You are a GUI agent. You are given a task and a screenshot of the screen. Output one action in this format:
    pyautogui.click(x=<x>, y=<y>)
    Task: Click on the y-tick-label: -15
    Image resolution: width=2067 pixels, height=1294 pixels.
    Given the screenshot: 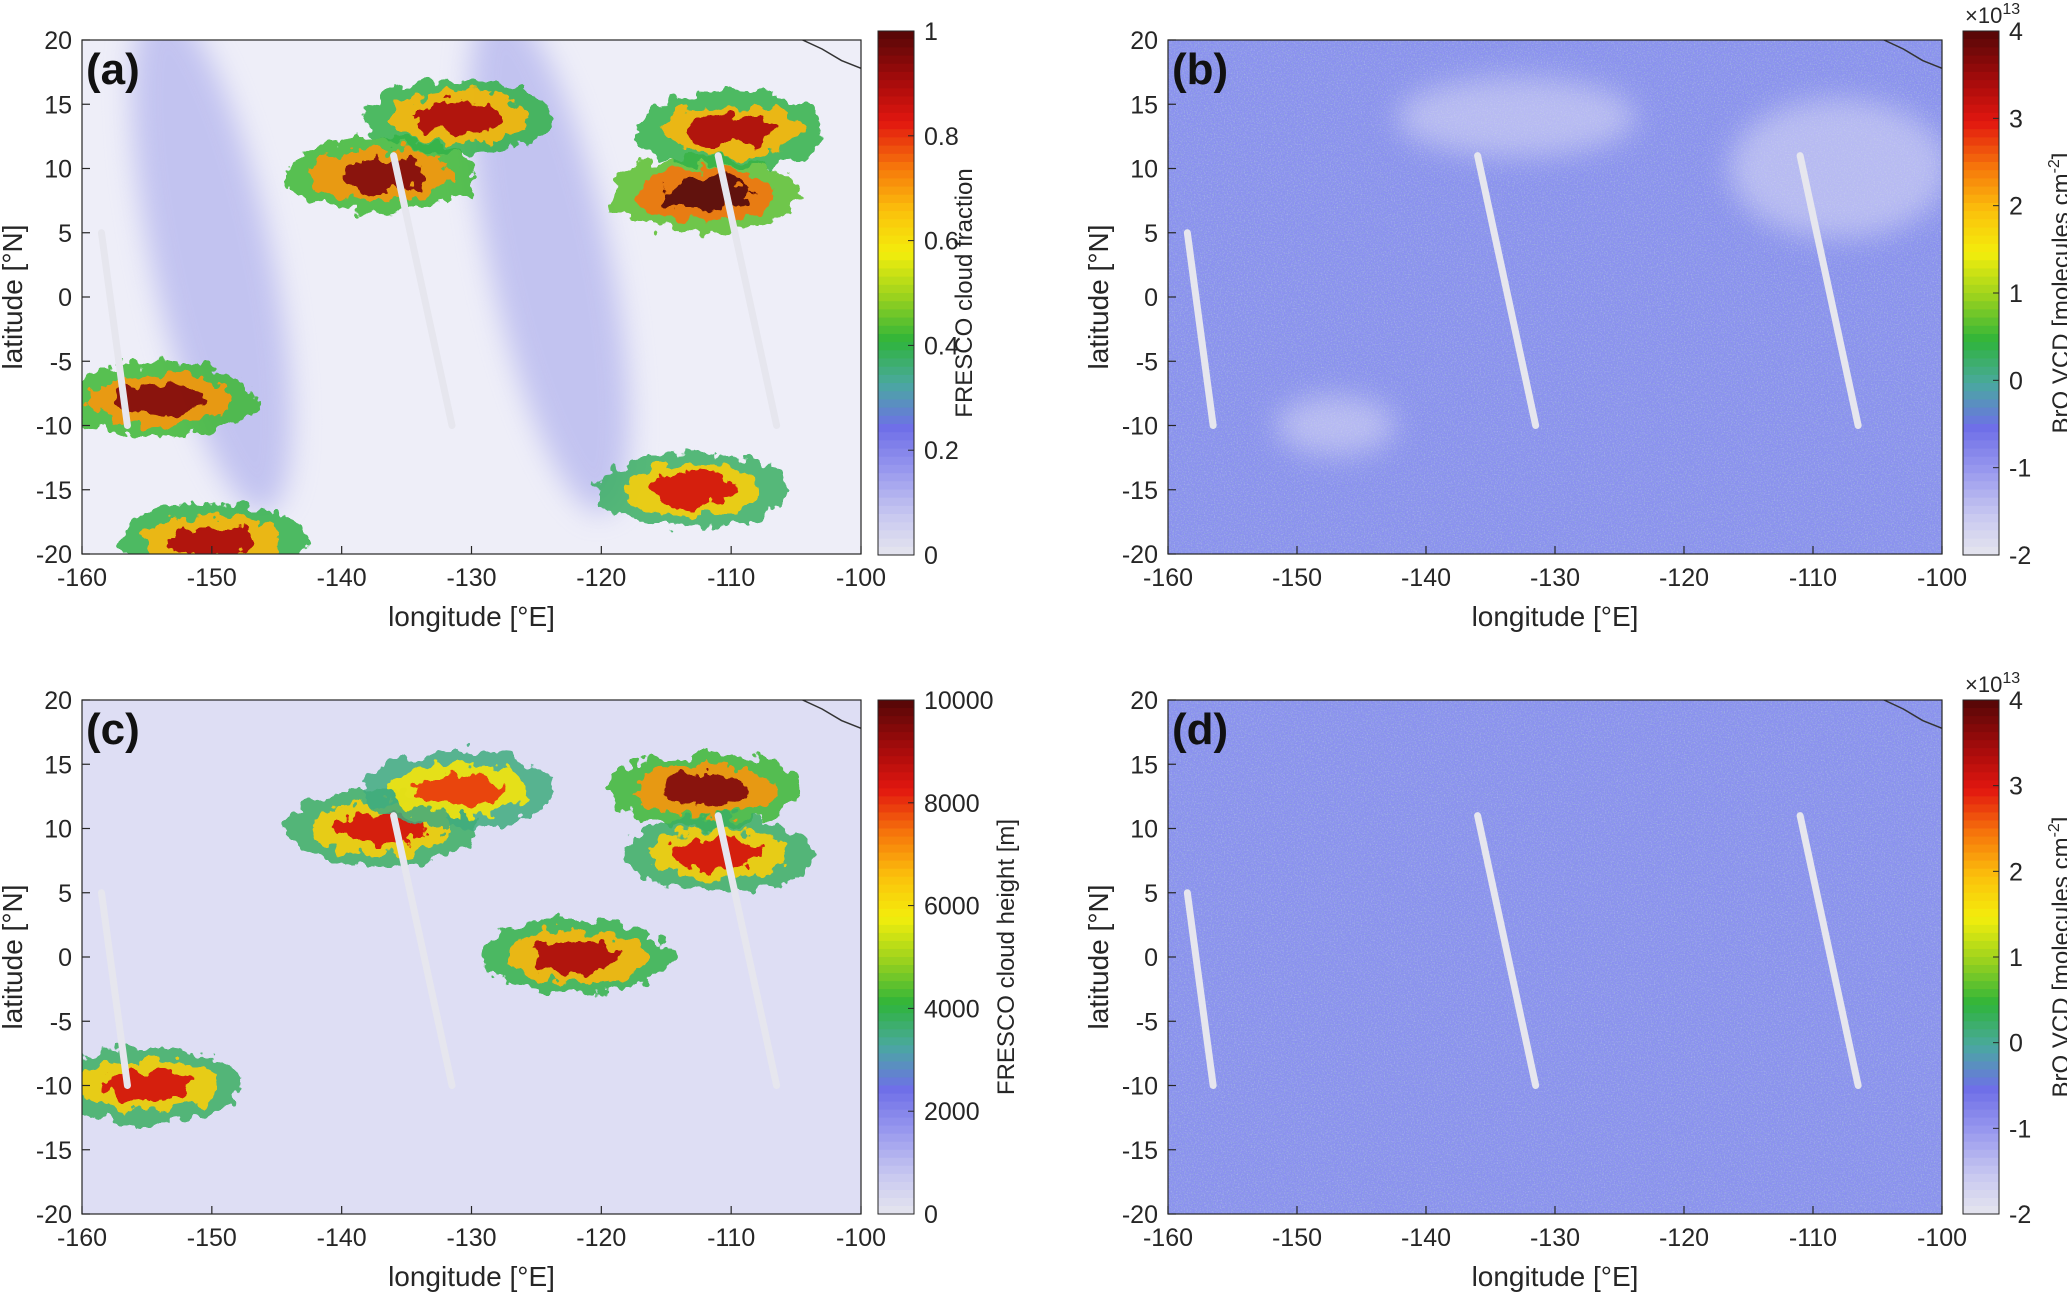 What is the action you would take?
    pyautogui.click(x=54, y=491)
    